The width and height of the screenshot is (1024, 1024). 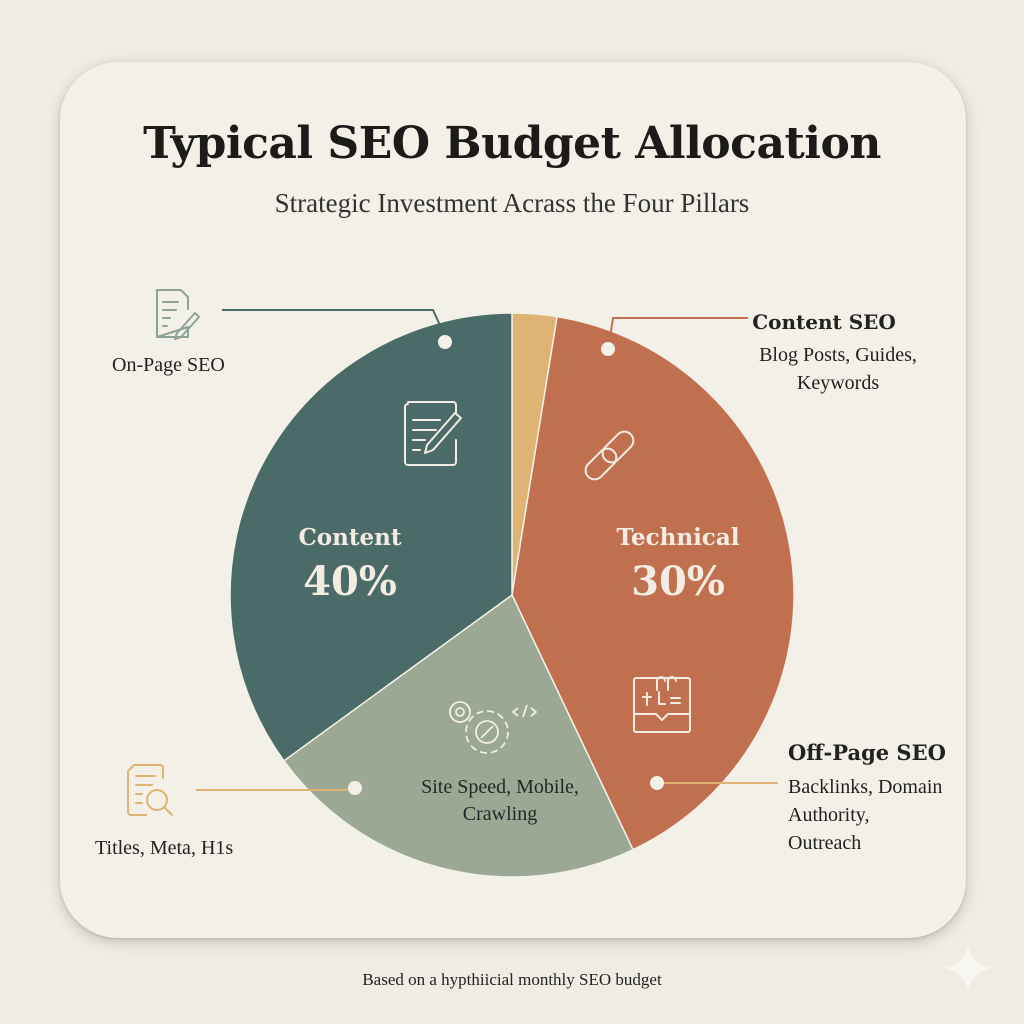 I want to click on leader-line-onpage, so click(x=334, y=323).